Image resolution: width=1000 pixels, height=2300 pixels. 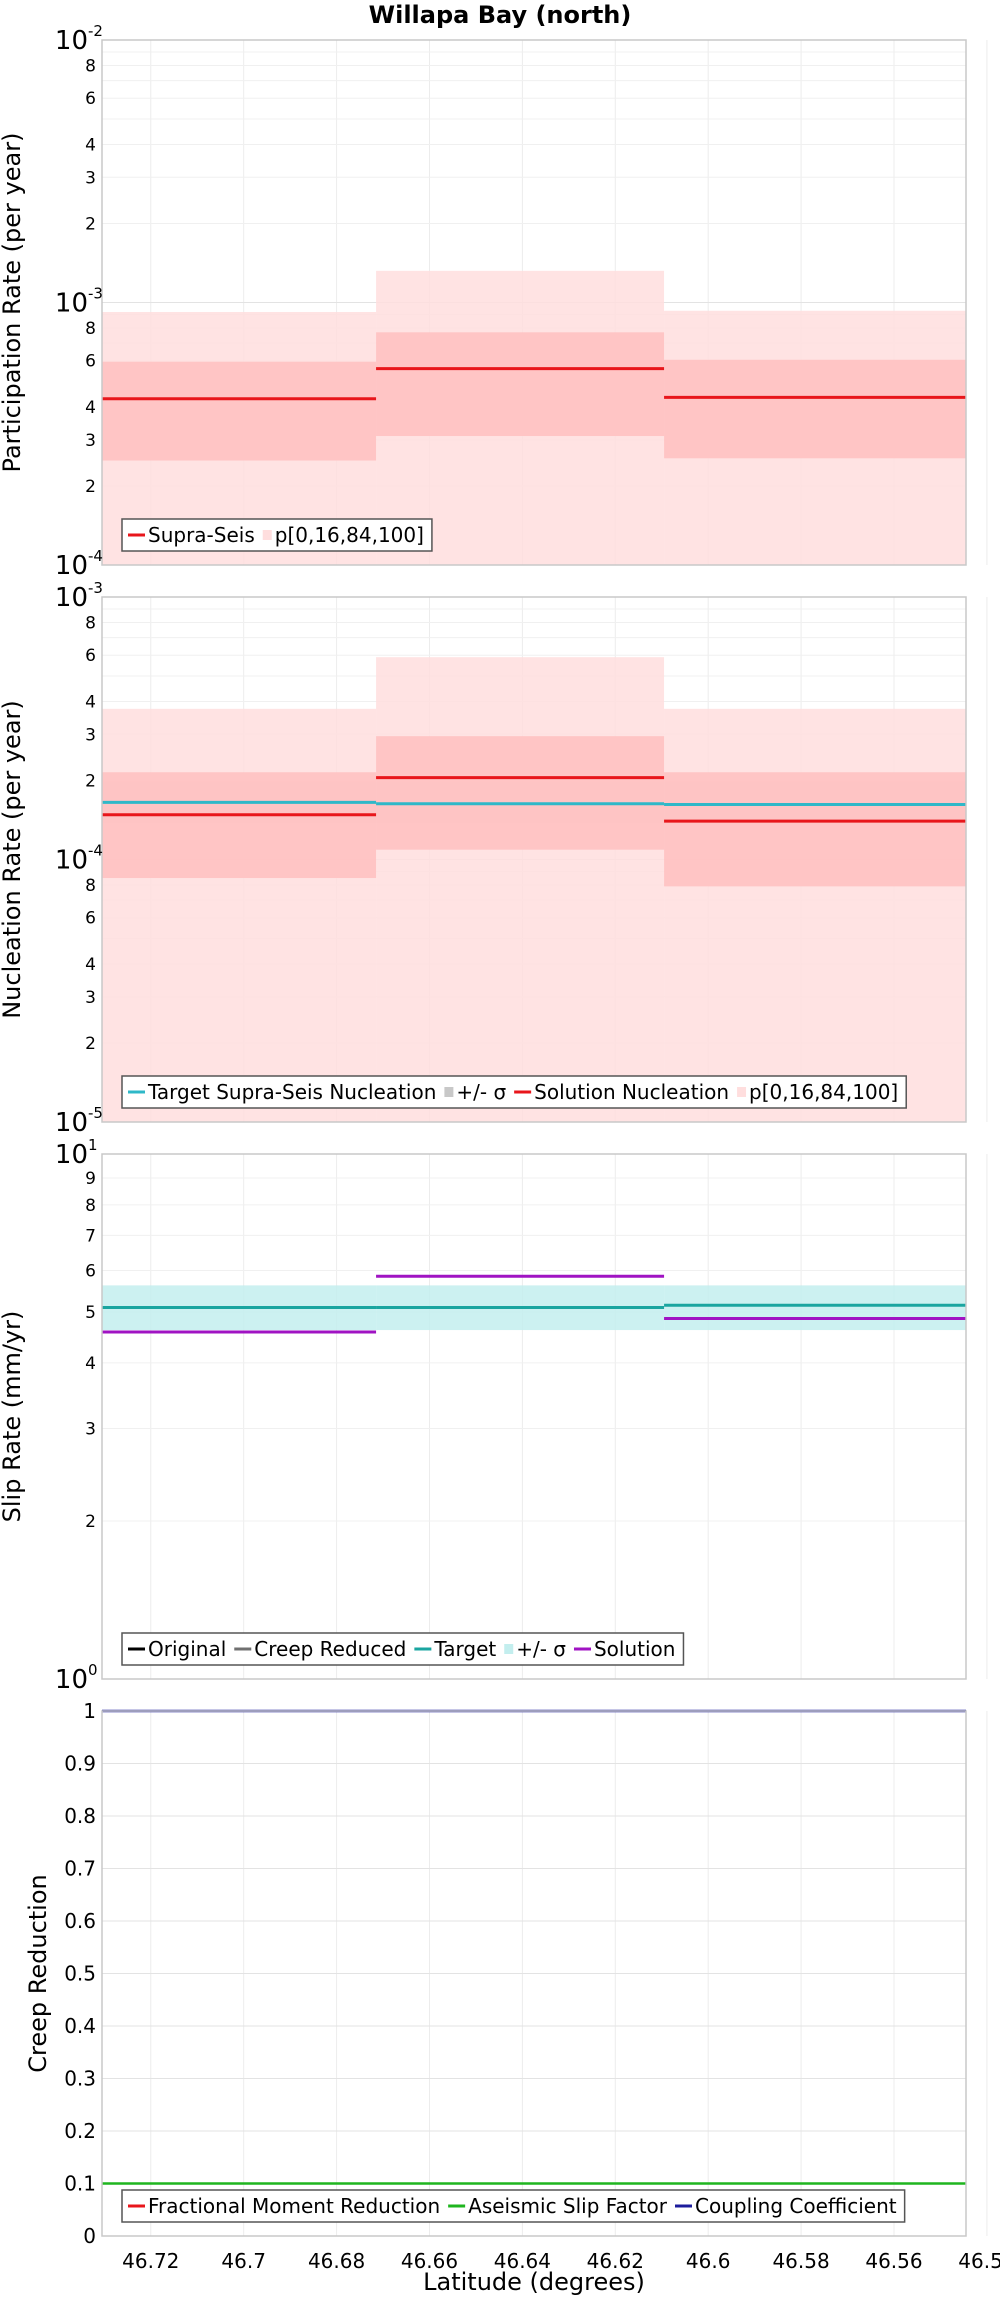 I want to click on x-tick-label: 46.54, so click(x=979, y=2261).